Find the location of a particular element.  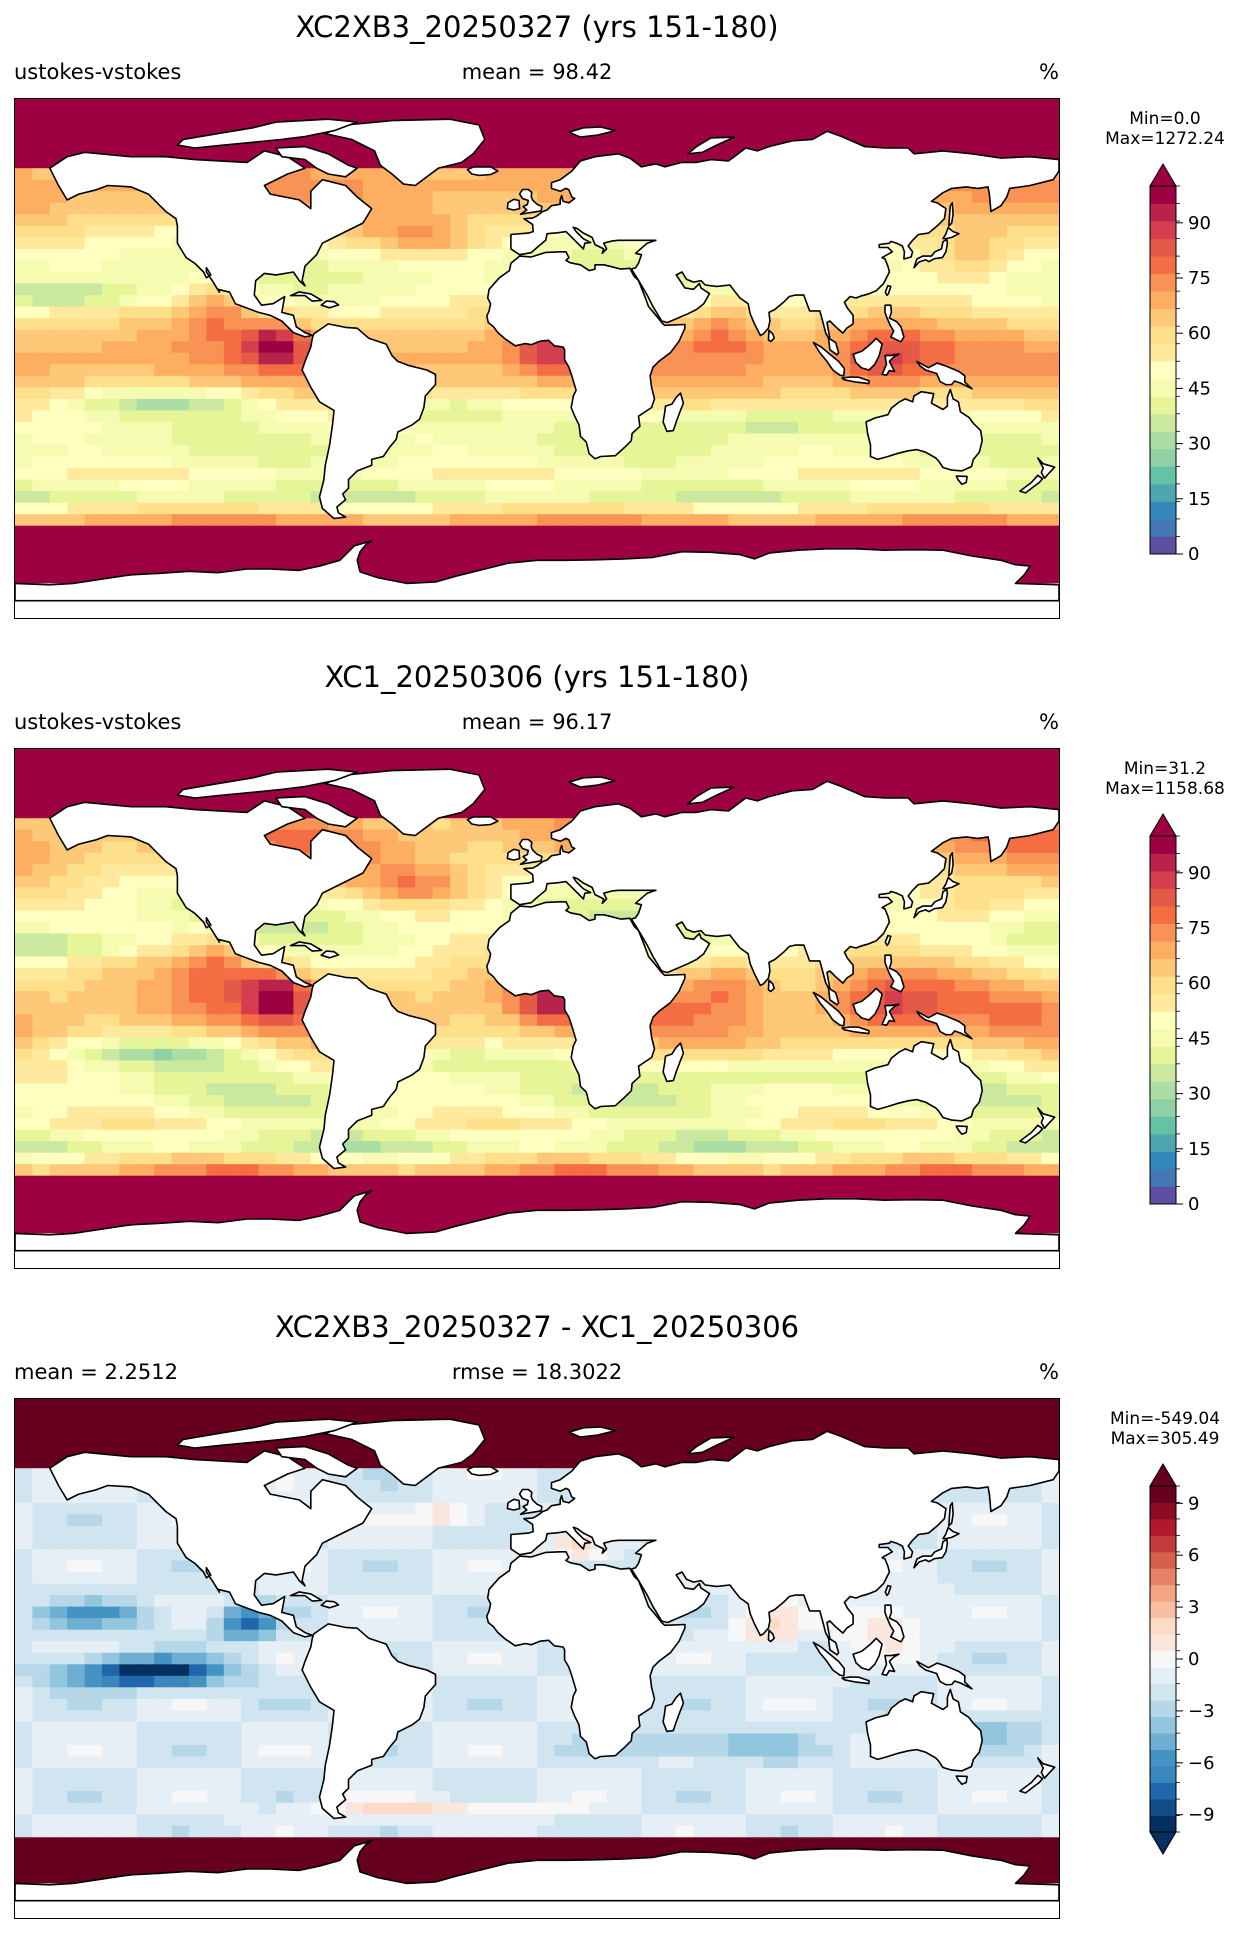

colorbar-tick-label: 60 is located at coordinates (1199, 333).